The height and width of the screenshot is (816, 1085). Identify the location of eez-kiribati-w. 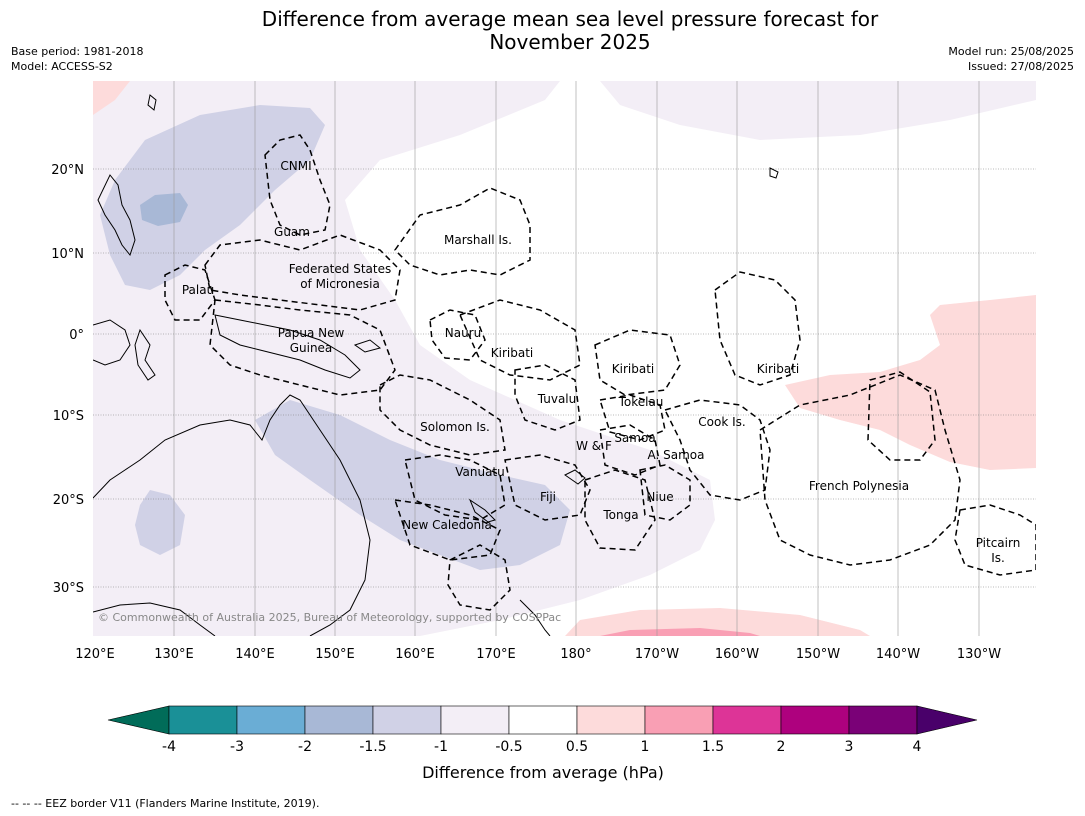
(519, 340).